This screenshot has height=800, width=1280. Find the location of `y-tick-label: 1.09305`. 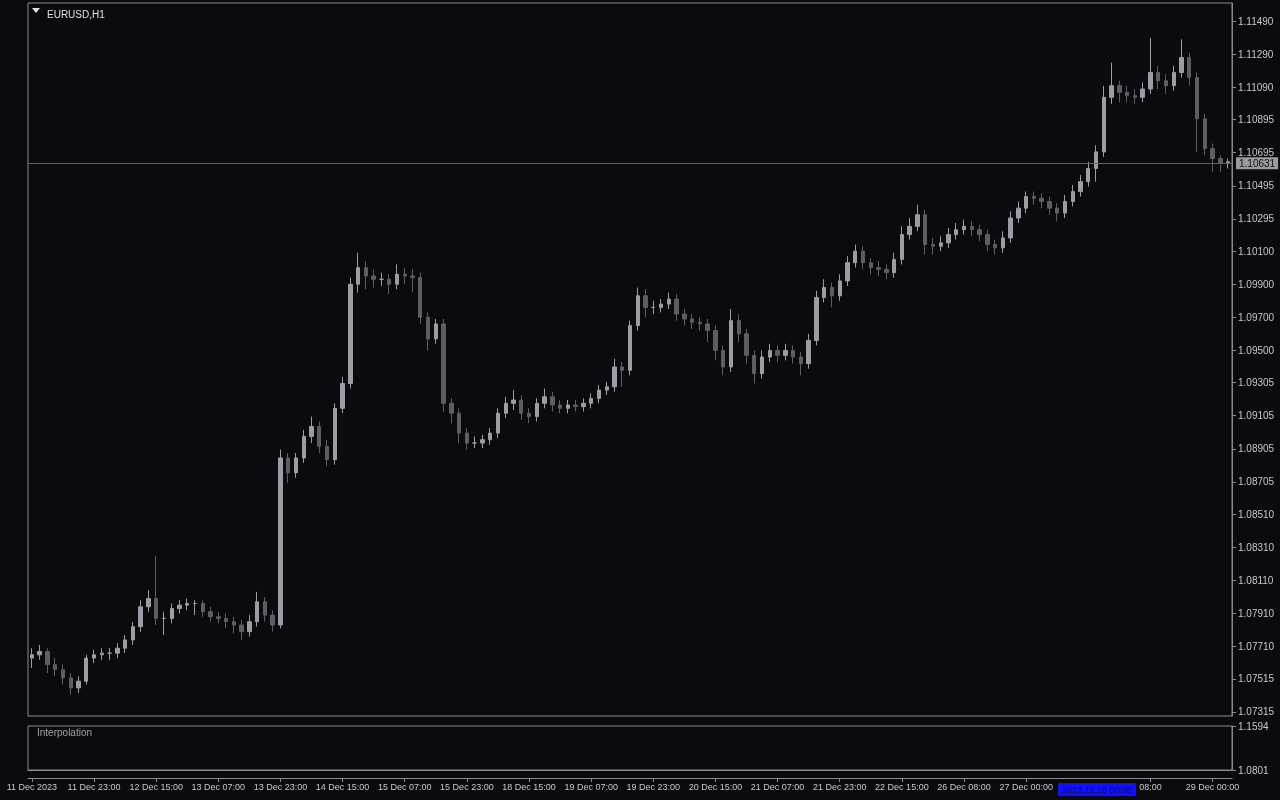

y-tick-label: 1.09305 is located at coordinates (1256, 383).